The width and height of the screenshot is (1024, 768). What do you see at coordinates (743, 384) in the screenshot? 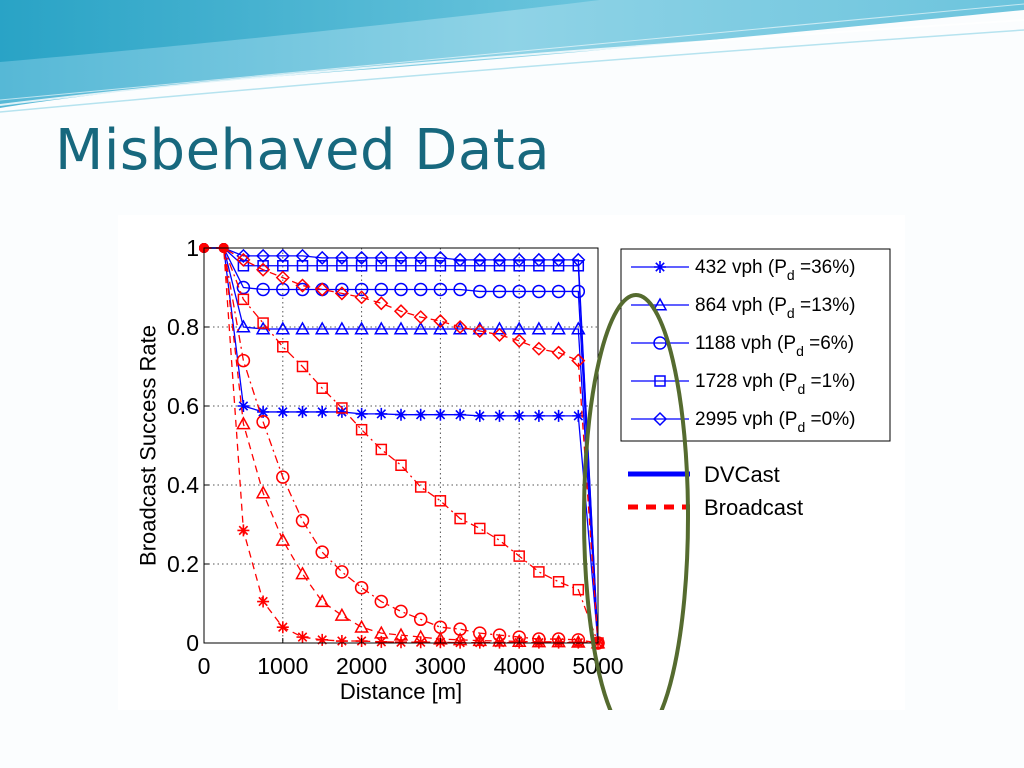
I see `legend-entry: 1728 vph (Pd =1%)` at bounding box center [743, 384].